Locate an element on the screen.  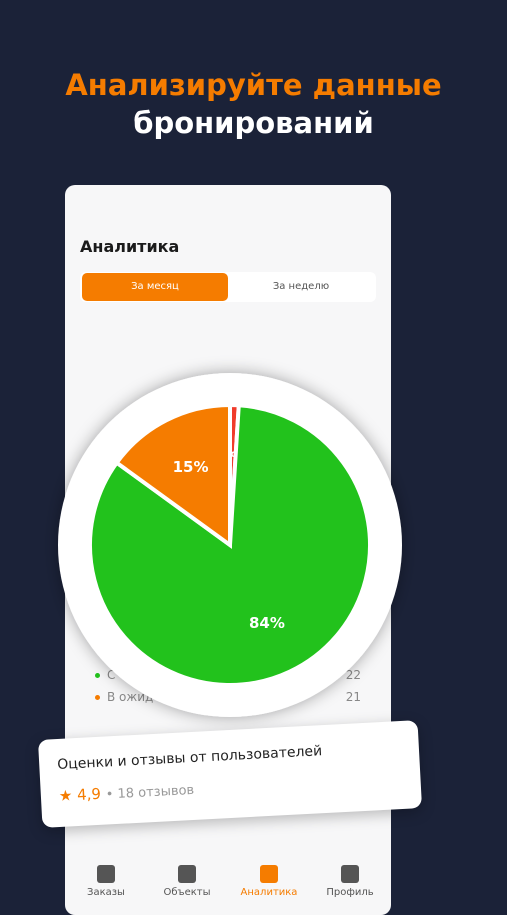
pie-slice is located at coordinates (172, 475).